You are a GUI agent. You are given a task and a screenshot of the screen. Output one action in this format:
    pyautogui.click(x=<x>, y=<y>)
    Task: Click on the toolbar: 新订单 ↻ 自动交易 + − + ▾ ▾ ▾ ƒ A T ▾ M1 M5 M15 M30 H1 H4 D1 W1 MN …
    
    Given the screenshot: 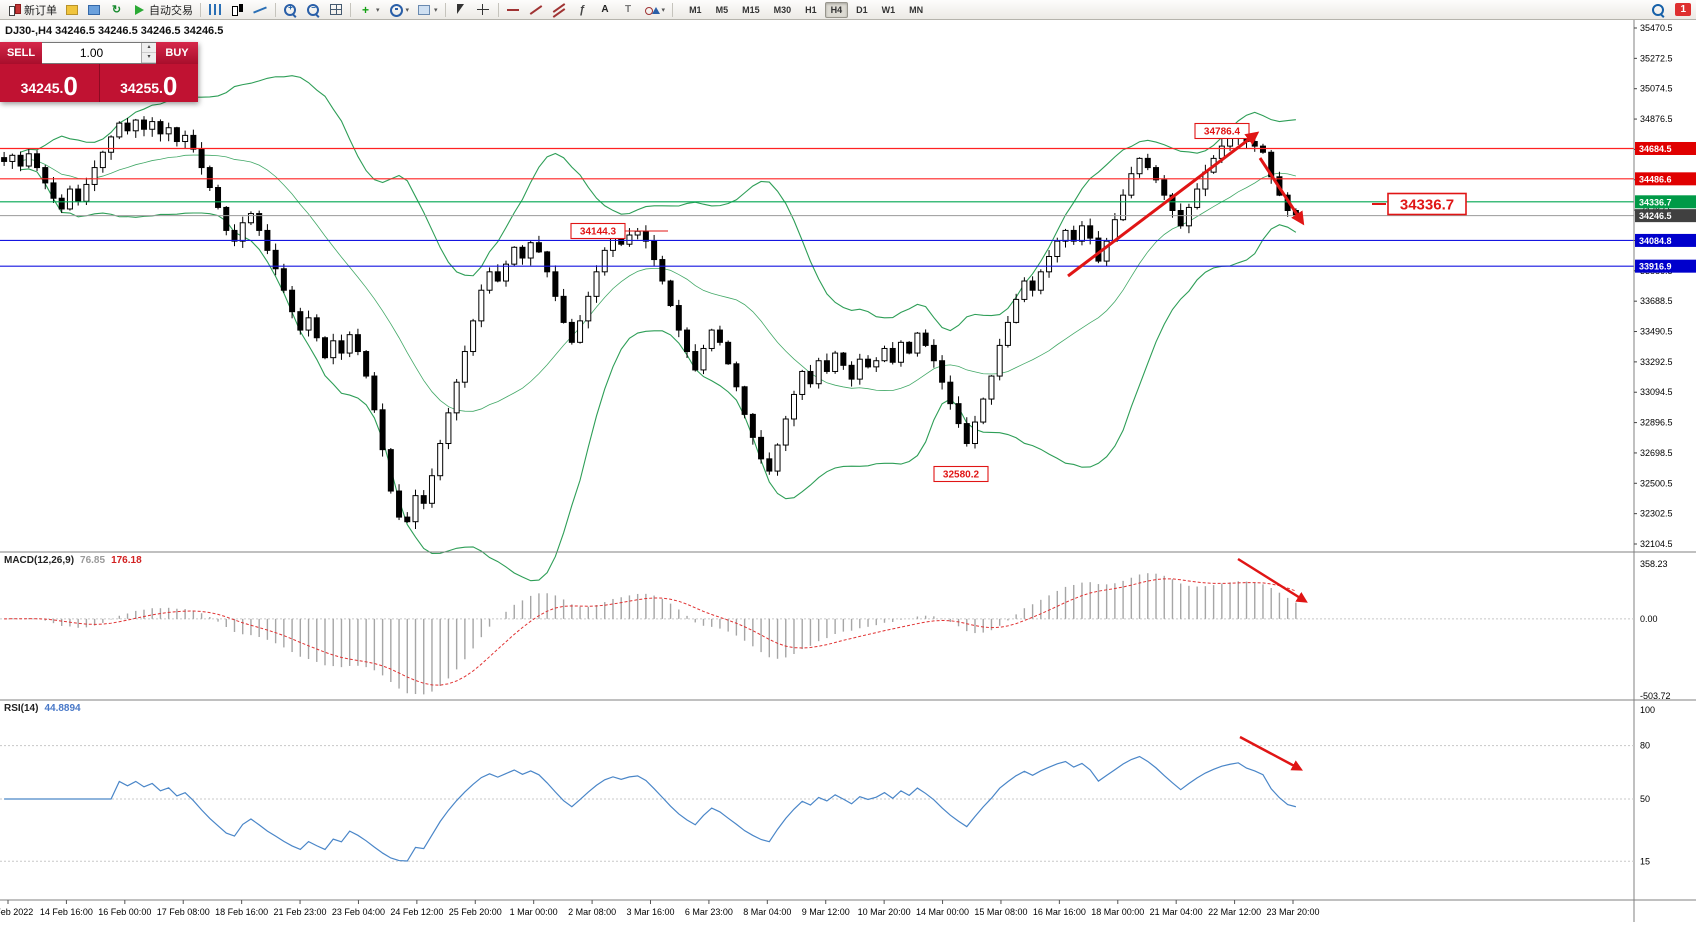 What is the action you would take?
    pyautogui.click(x=848, y=10)
    